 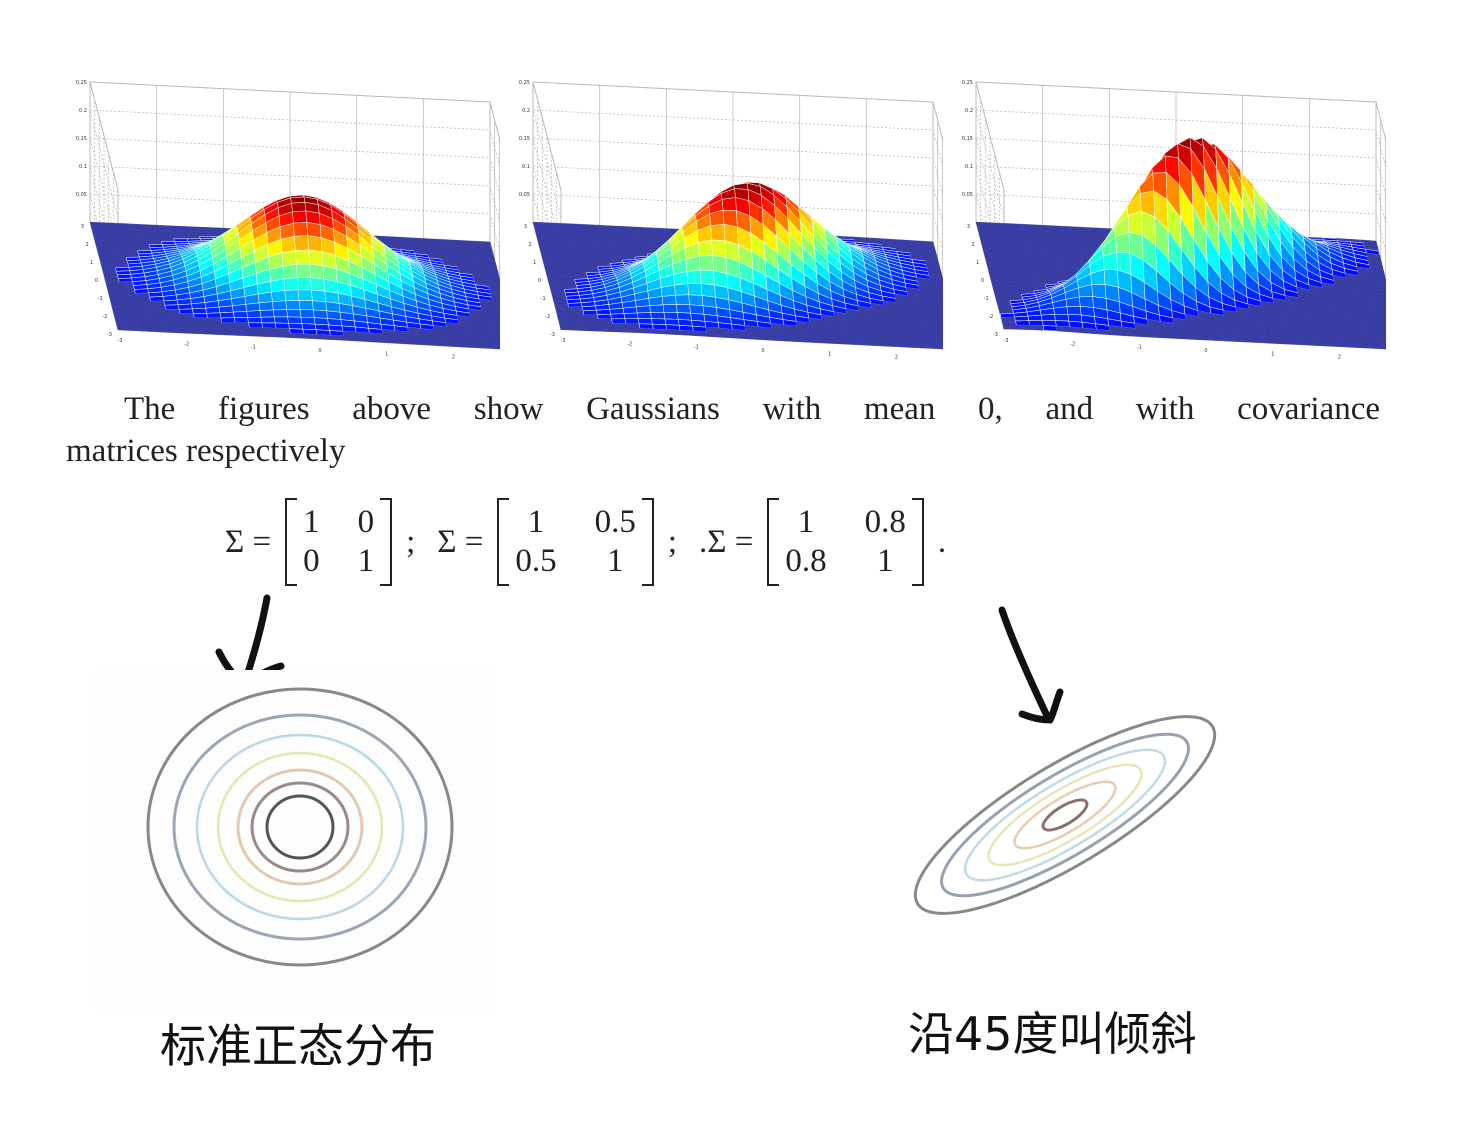 I want to click on matrix-cell: 0.5, so click(x=615, y=522).